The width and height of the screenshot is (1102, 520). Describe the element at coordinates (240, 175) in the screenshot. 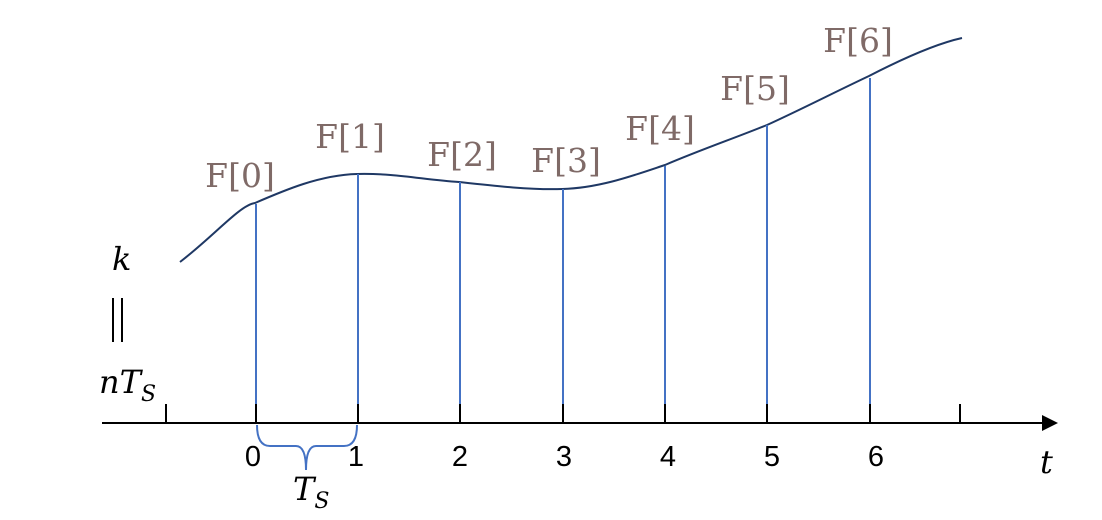

I see `sample-label-0: F[0]` at that location.